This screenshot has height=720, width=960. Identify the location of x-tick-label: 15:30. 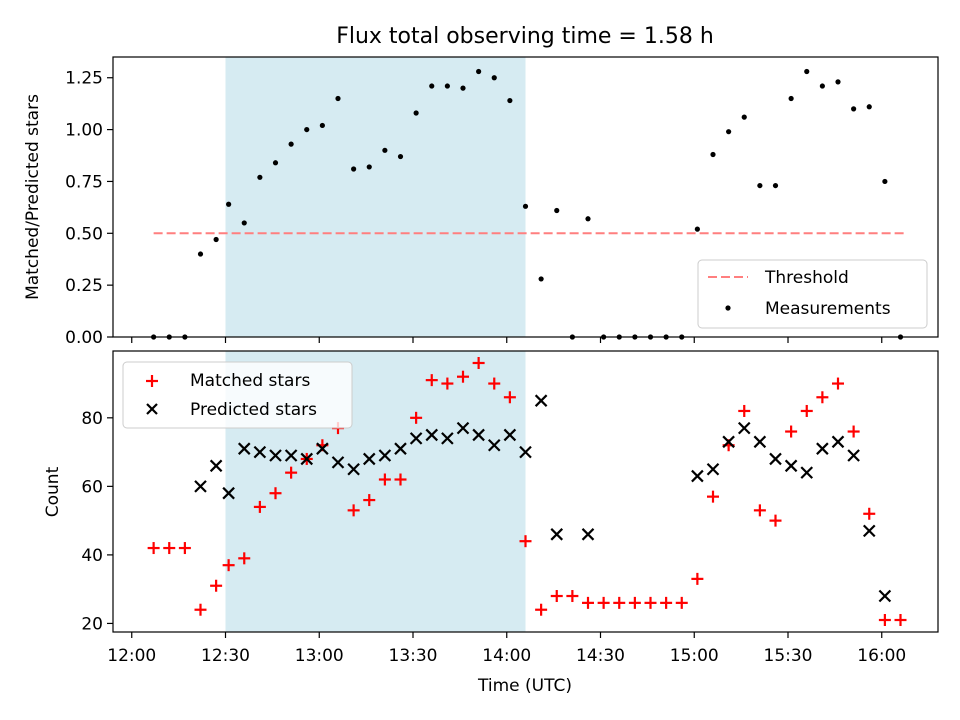
(788, 656).